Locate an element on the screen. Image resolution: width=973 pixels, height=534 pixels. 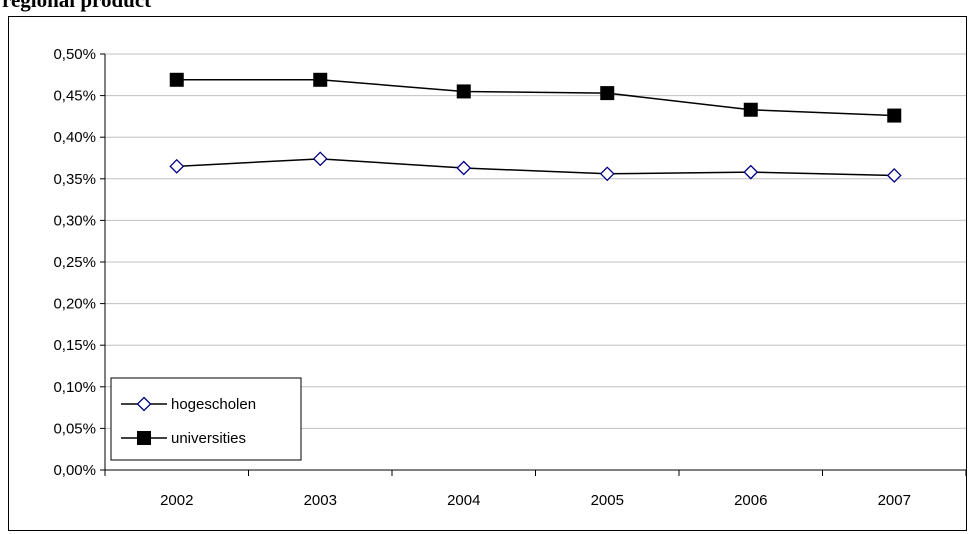
legend-box is located at coordinates (206, 419).